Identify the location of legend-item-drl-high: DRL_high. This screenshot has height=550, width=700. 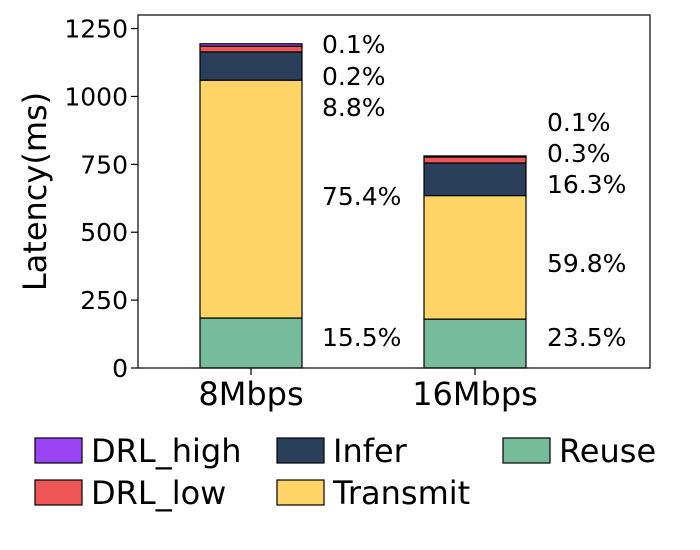
(137, 451).